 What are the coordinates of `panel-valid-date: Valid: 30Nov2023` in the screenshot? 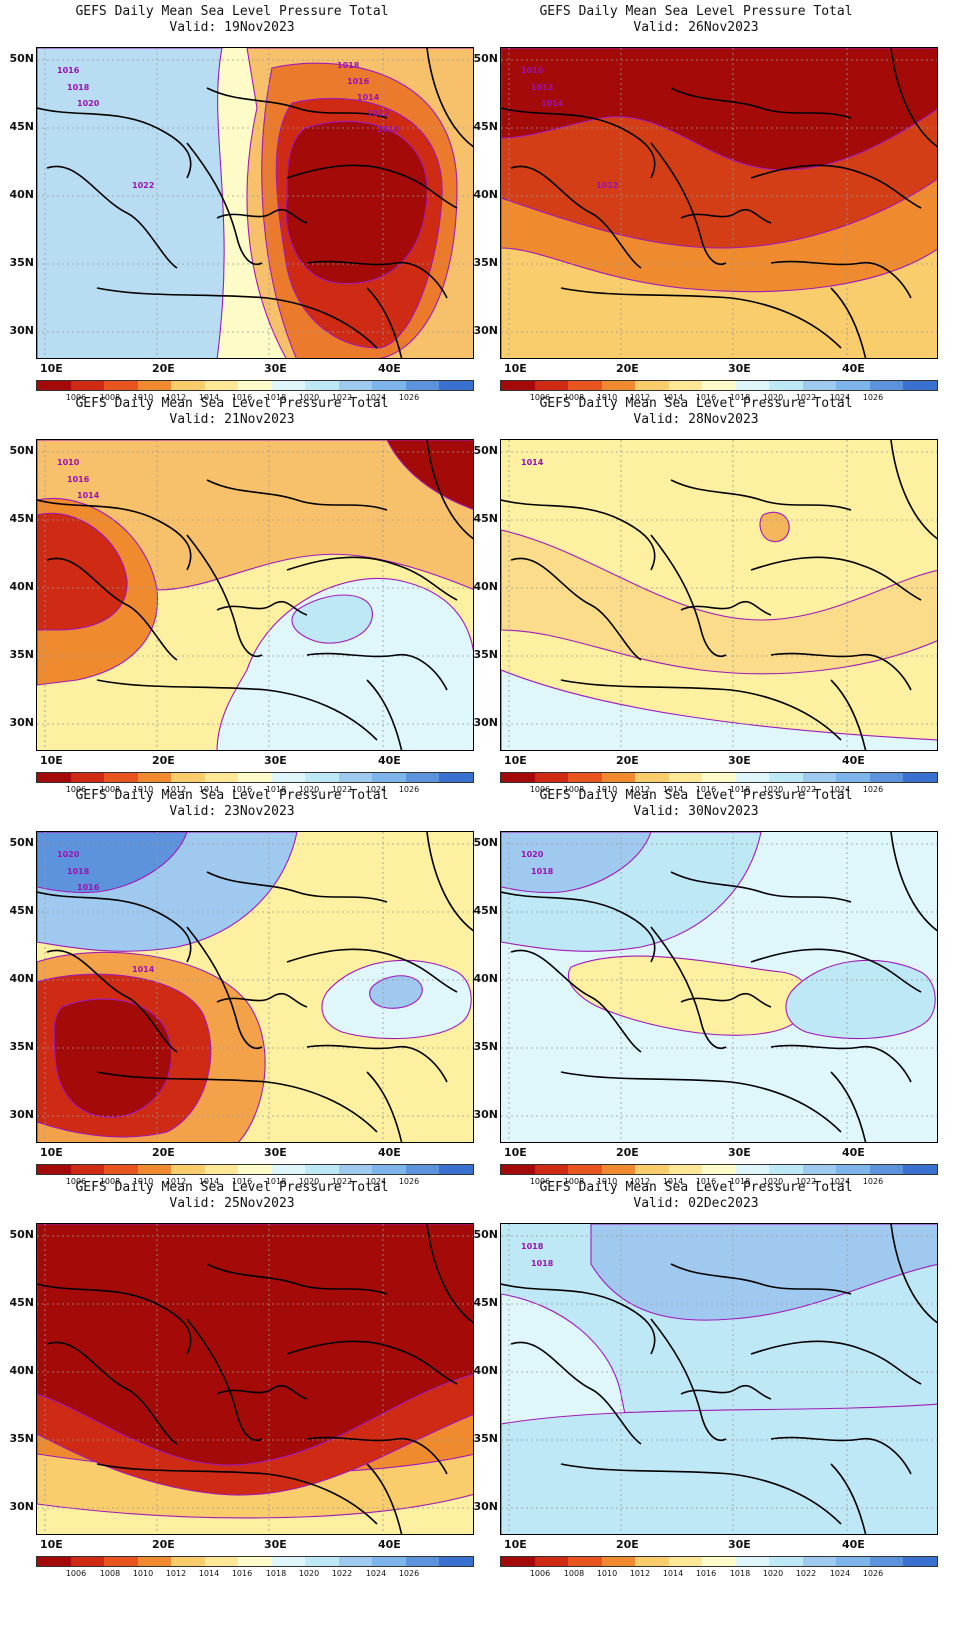 It's located at (696, 811).